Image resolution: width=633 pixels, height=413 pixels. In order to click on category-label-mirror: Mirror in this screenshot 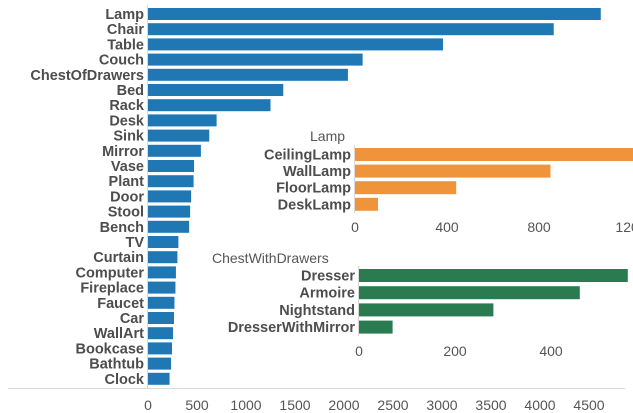, I will do `click(123, 152)`.